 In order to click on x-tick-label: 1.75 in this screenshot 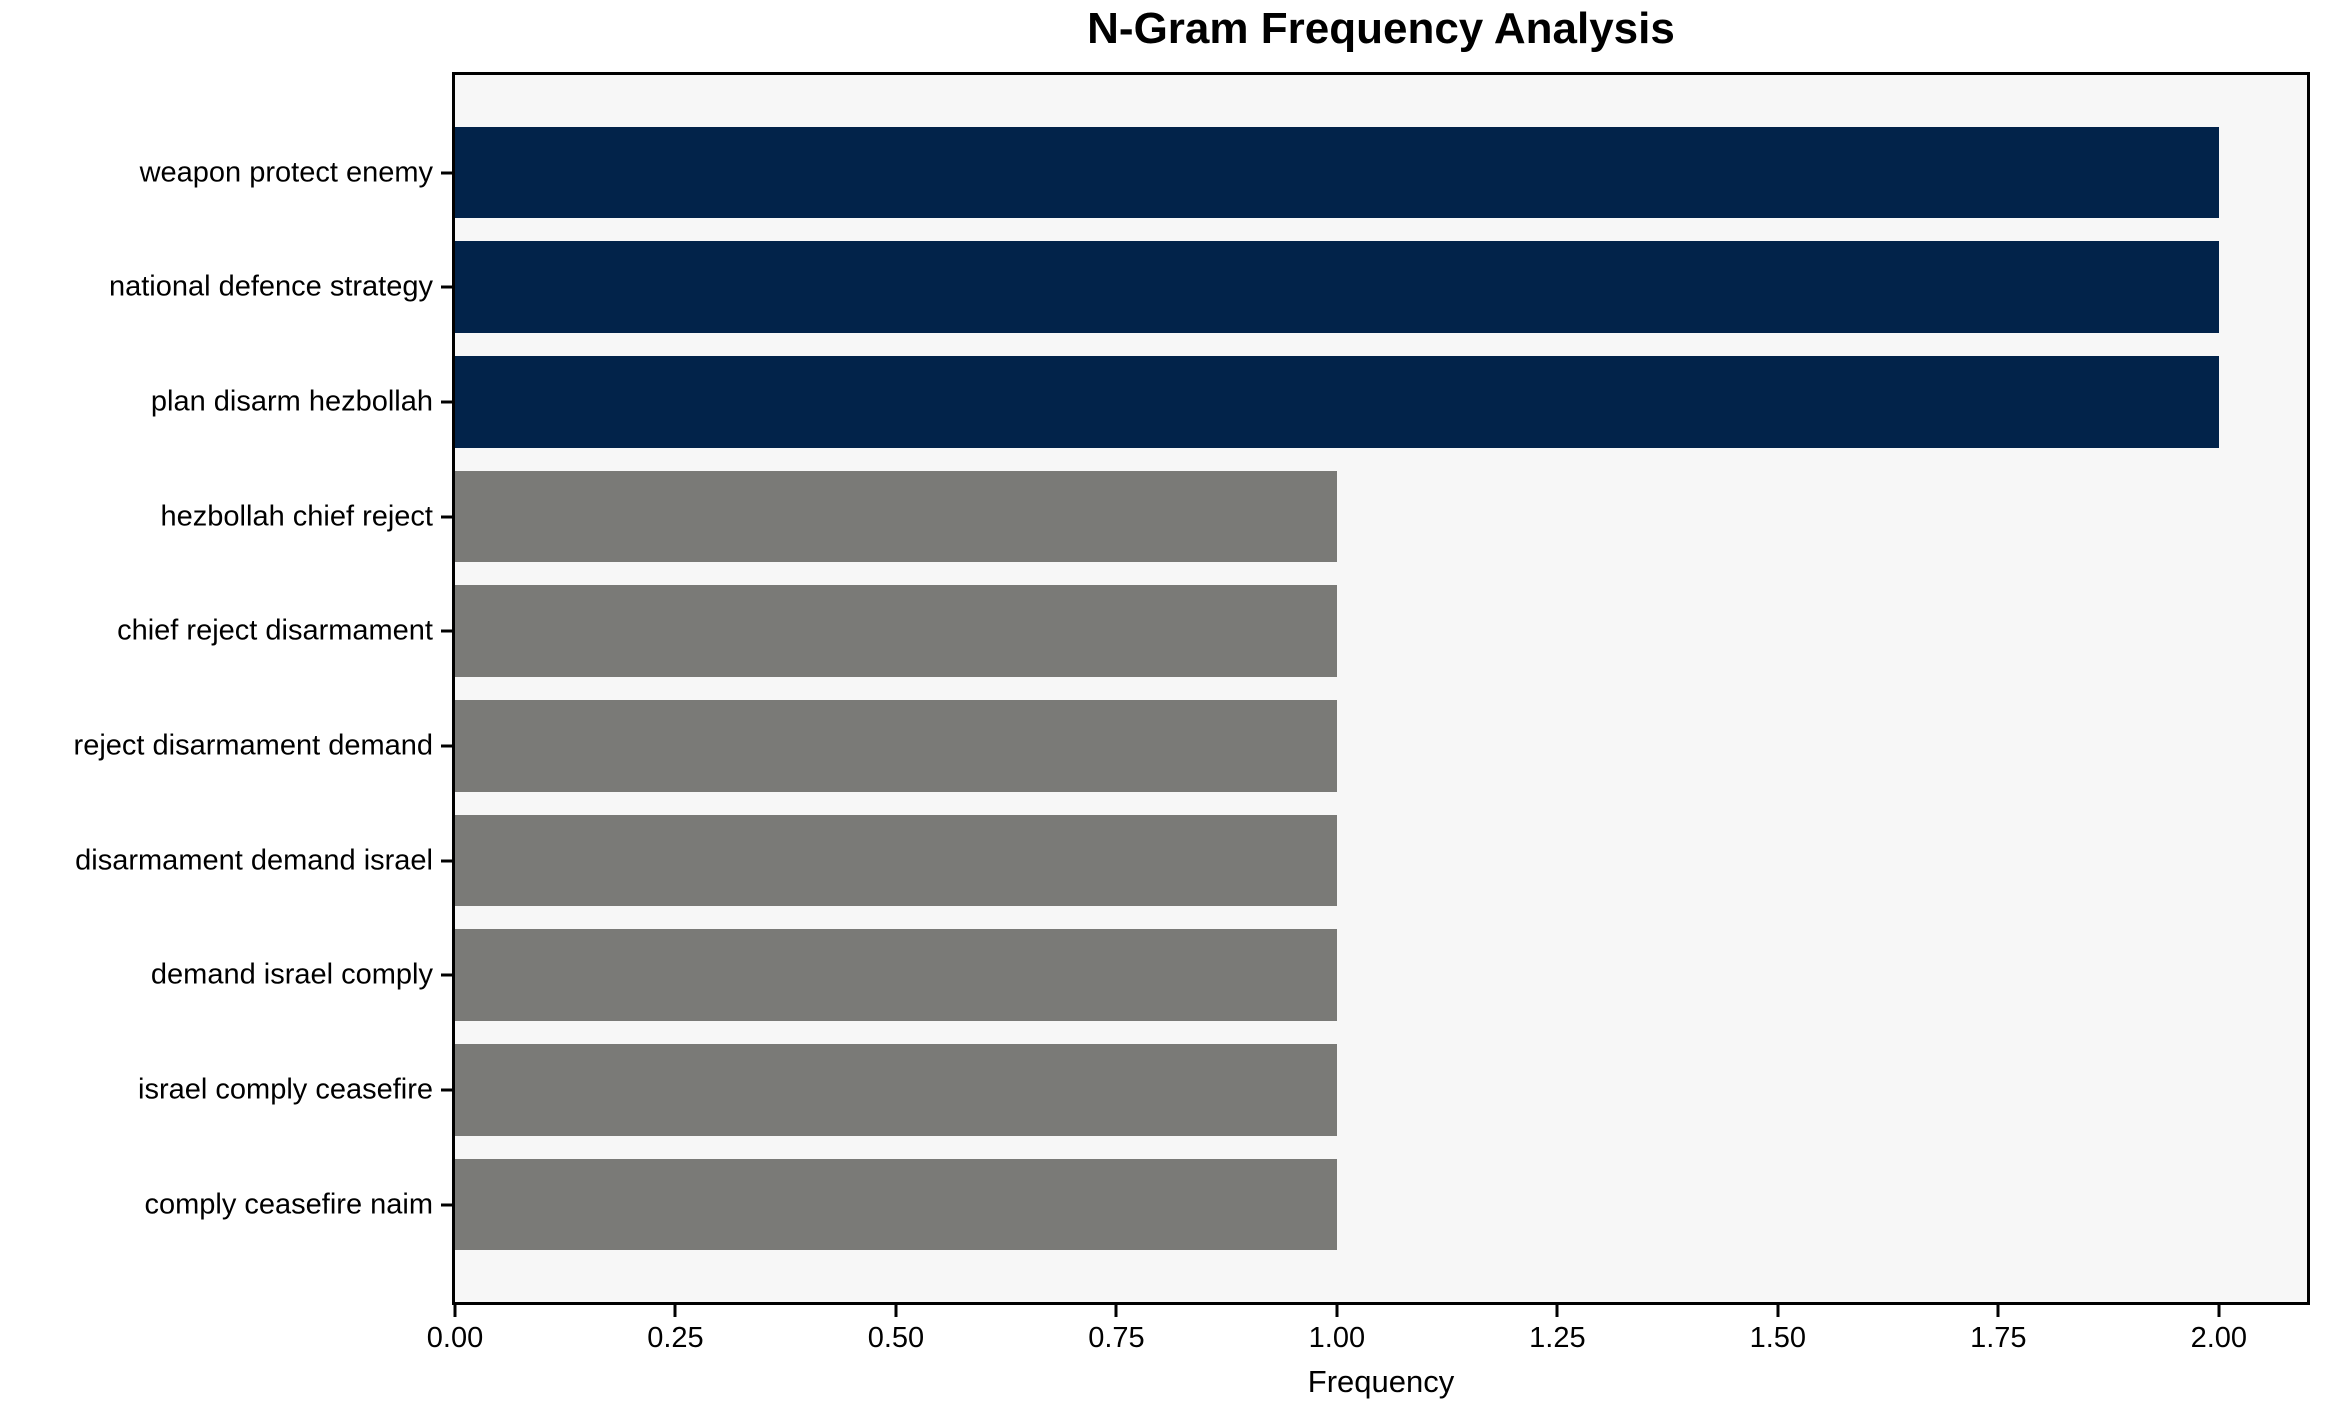, I will do `click(1998, 1338)`.